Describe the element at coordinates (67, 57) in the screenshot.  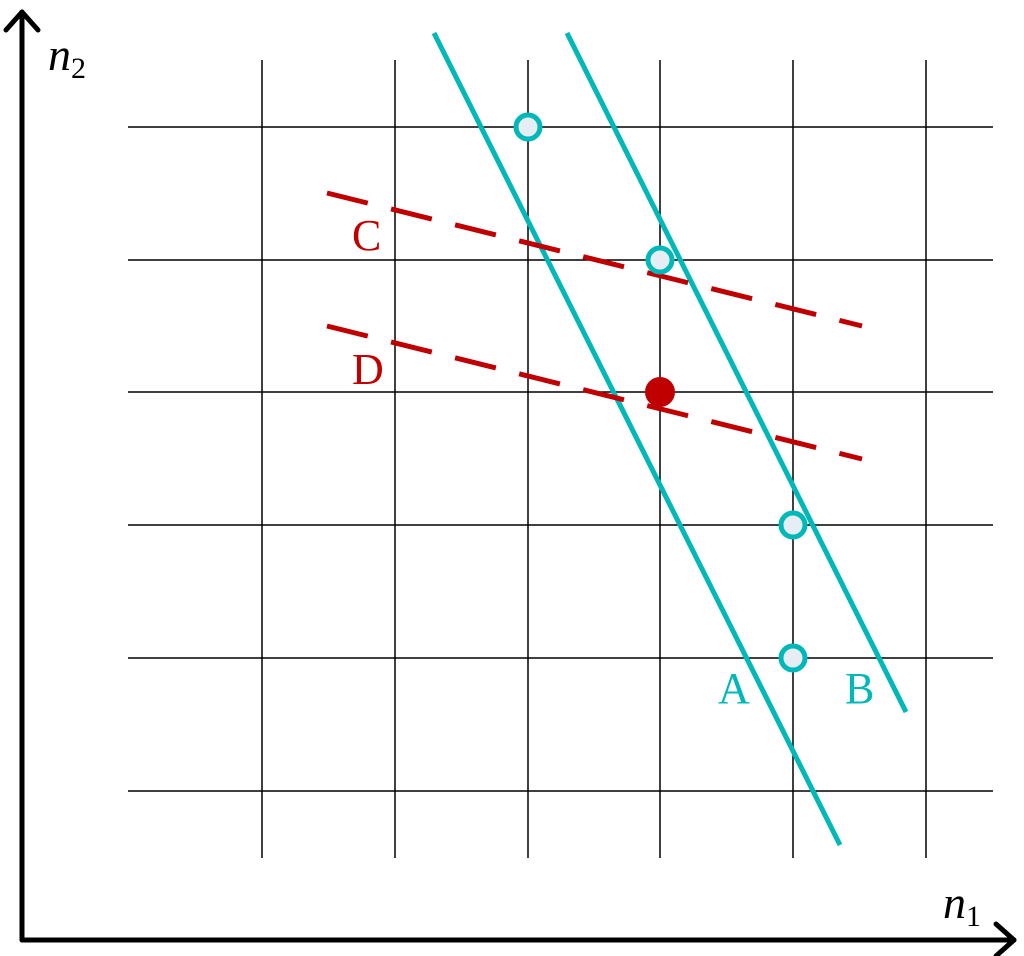
I see `y-axis-label: n2` at that location.